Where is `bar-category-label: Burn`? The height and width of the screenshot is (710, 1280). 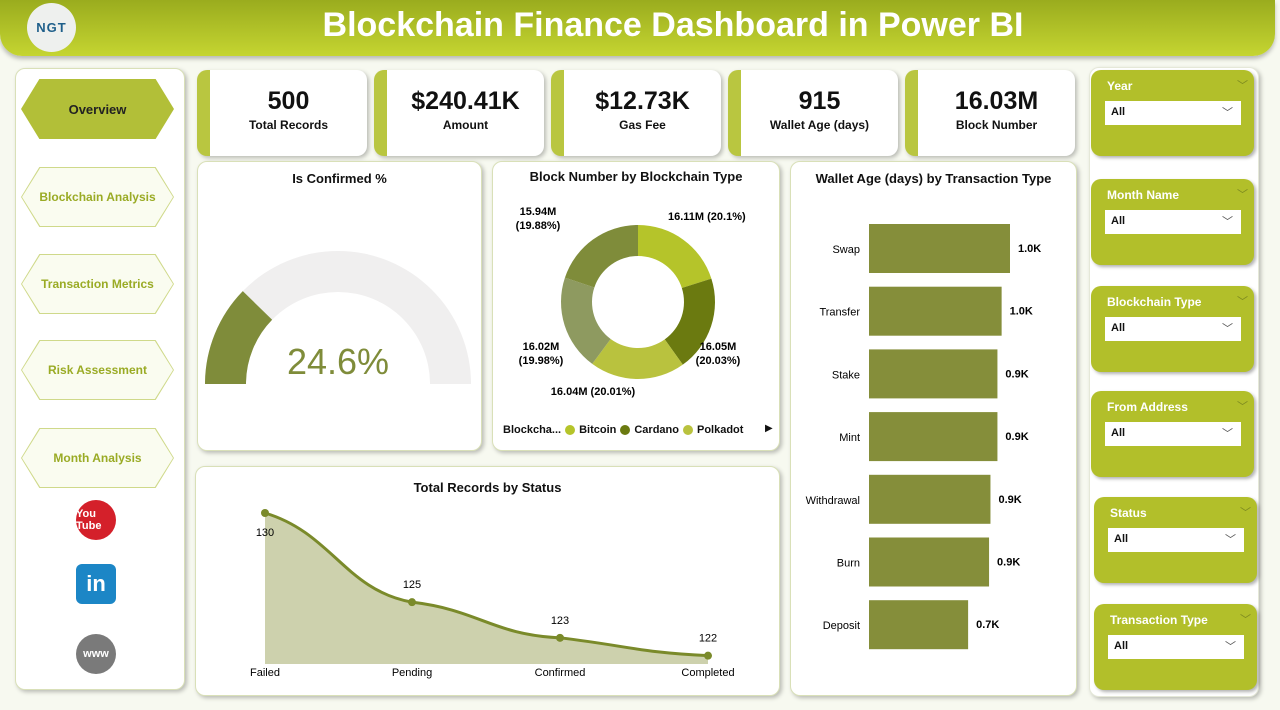
bar-category-label: Burn is located at coordinates (848, 564).